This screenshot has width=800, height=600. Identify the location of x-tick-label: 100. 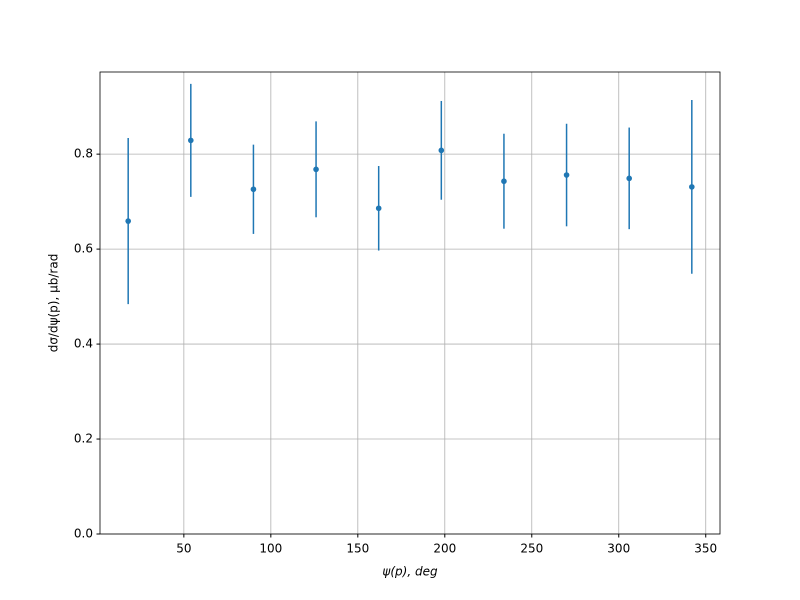
(270, 549).